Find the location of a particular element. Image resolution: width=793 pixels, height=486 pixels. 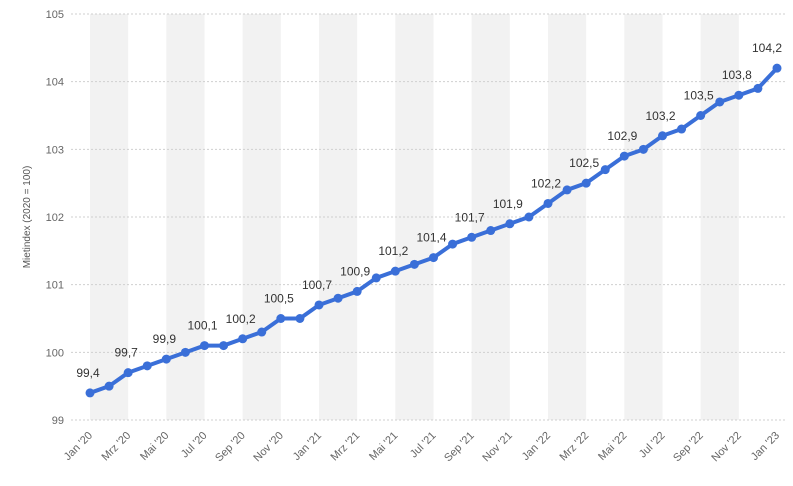

y-tick-label: 101 is located at coordinates (55, 286).